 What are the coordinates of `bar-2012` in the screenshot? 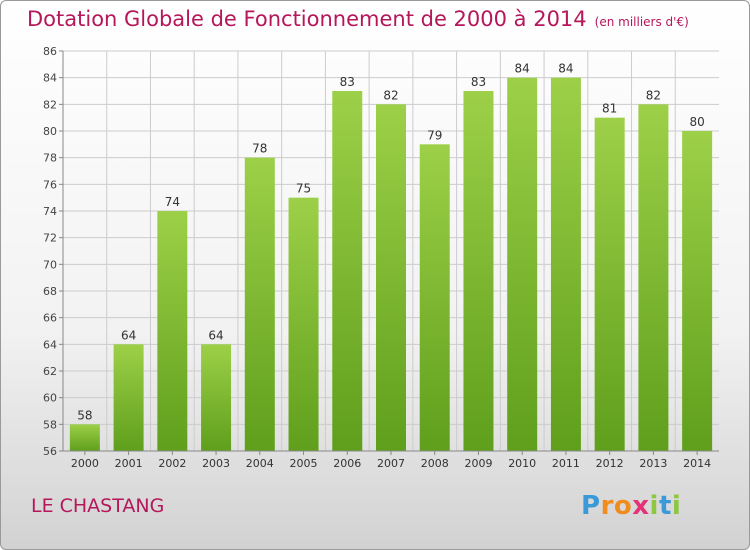 It's located at (609, 284).